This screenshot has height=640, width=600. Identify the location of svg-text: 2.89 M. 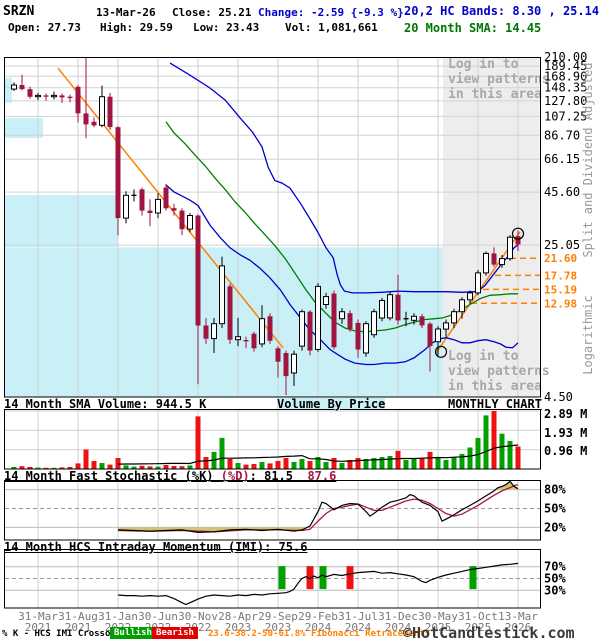
(565, 414).